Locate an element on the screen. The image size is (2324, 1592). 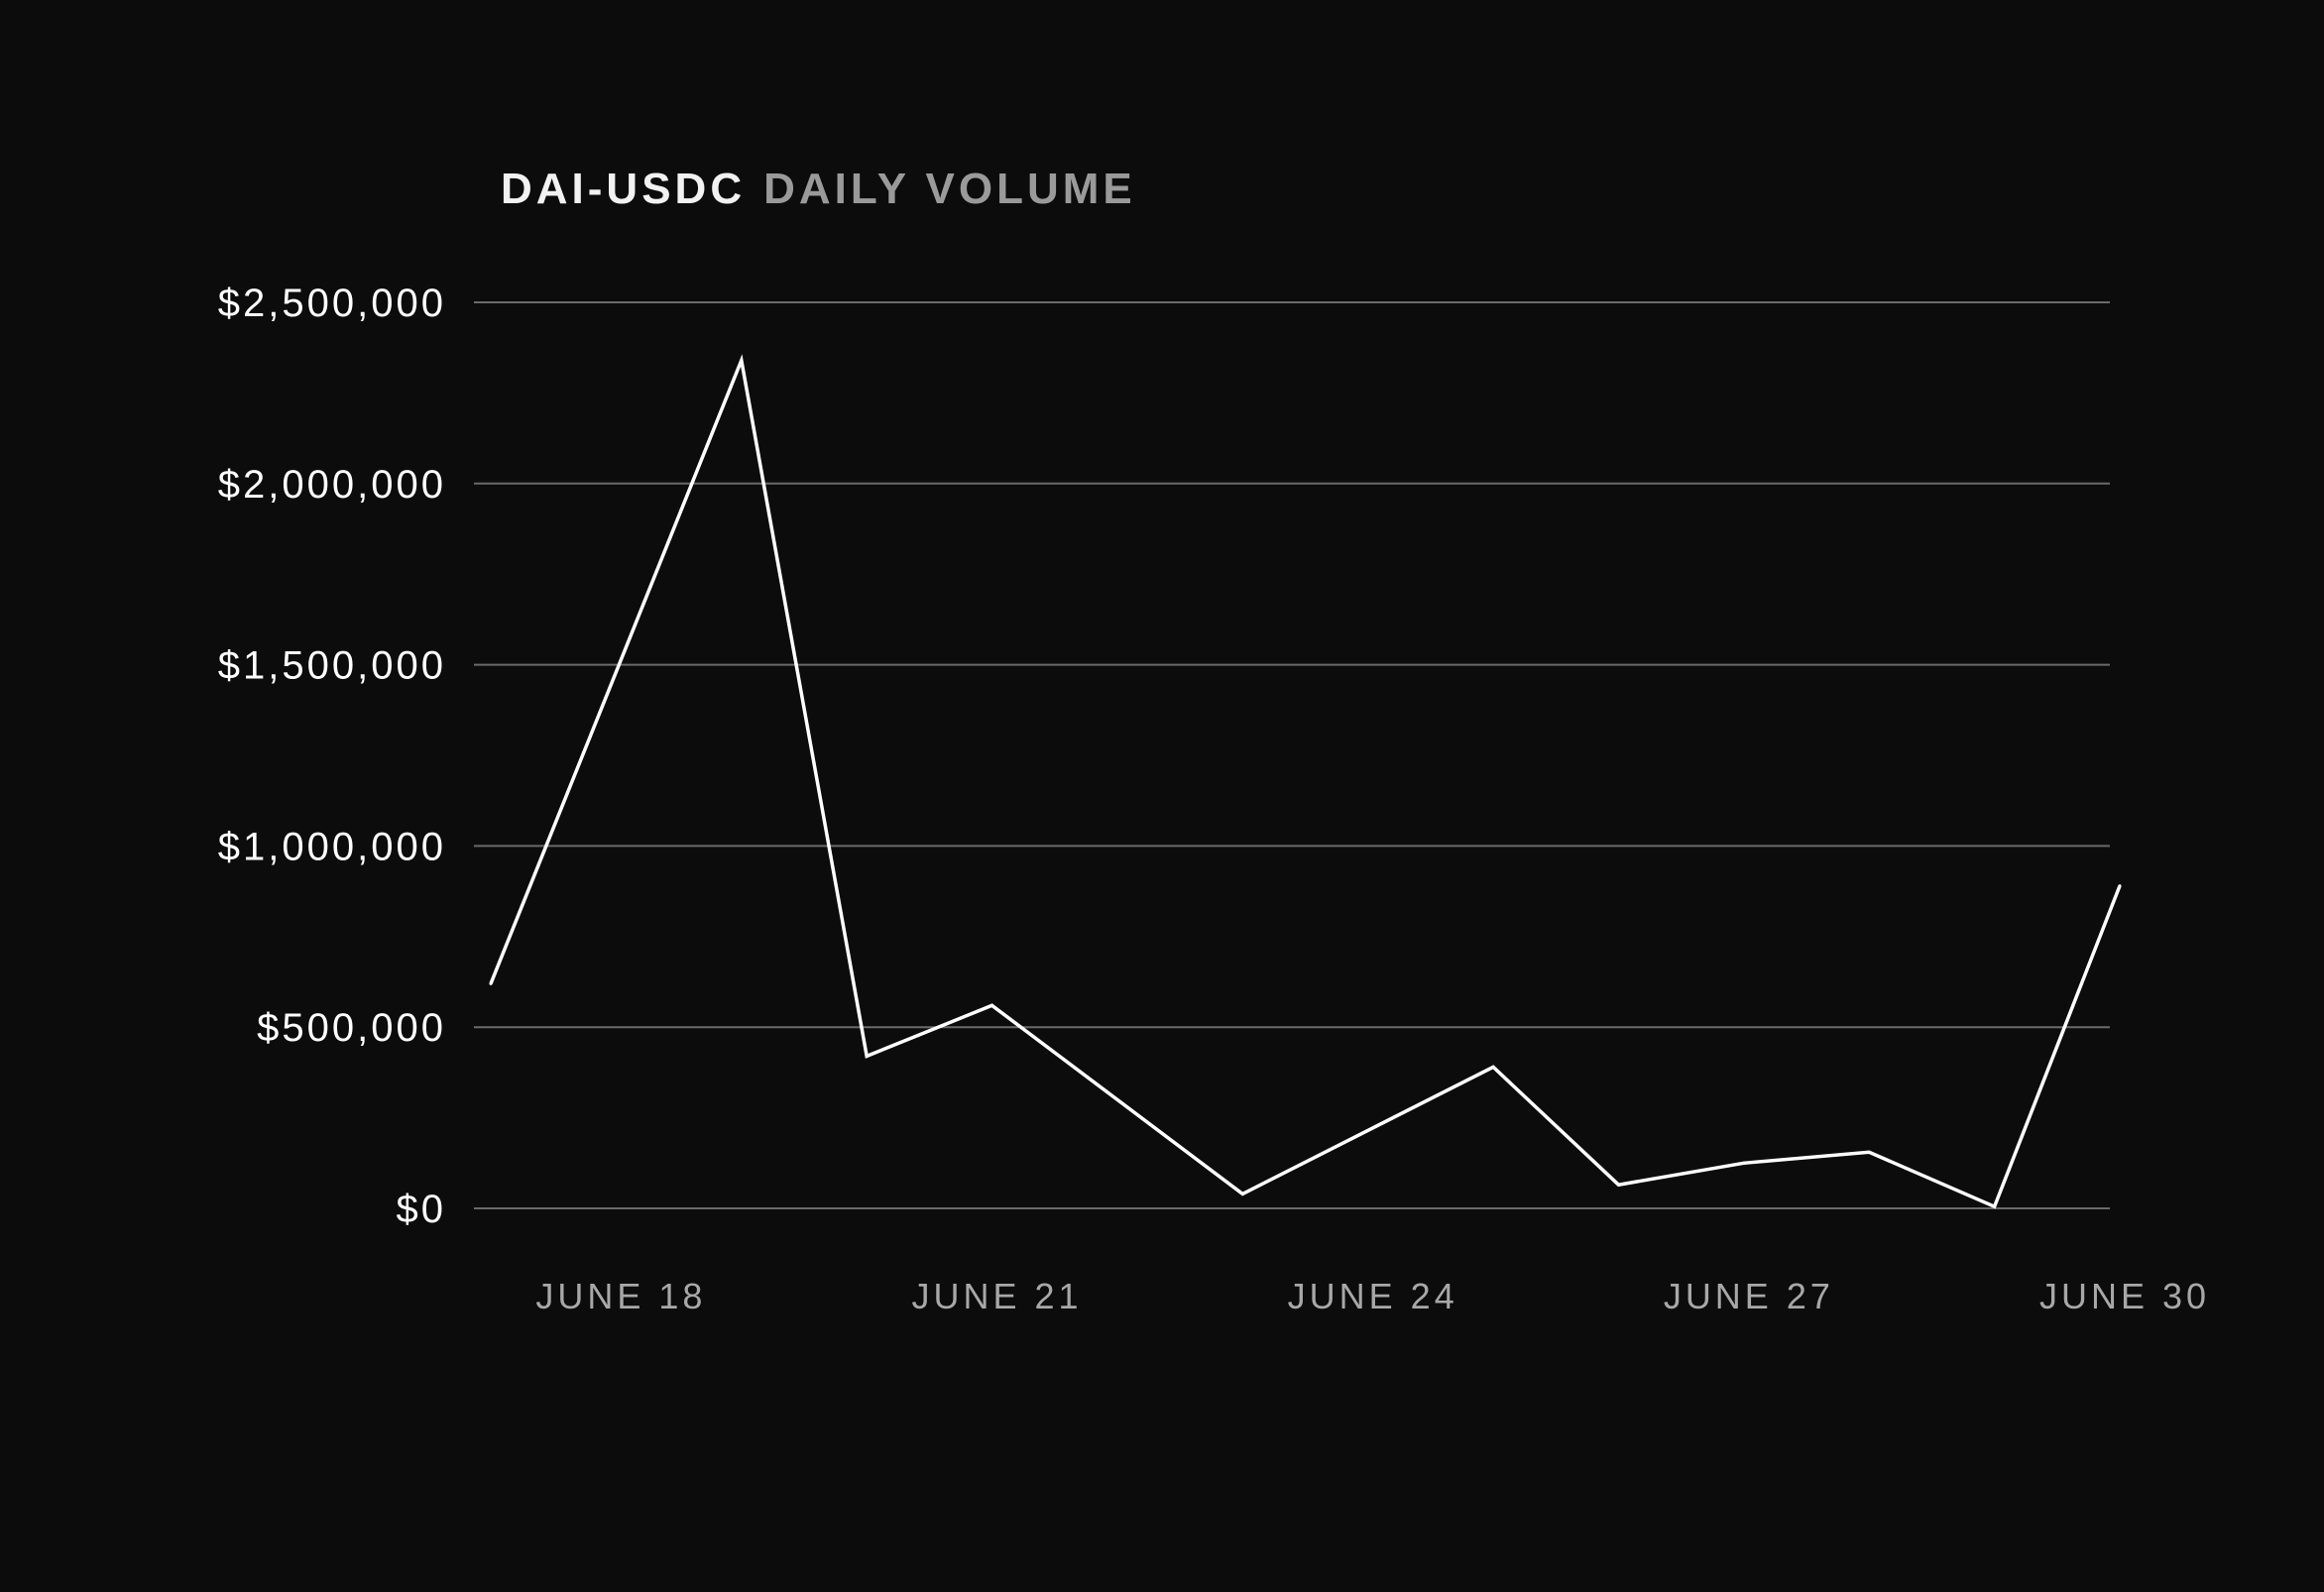
x-tick-label: JUNE 18 is located at coordinates (620, 1296).